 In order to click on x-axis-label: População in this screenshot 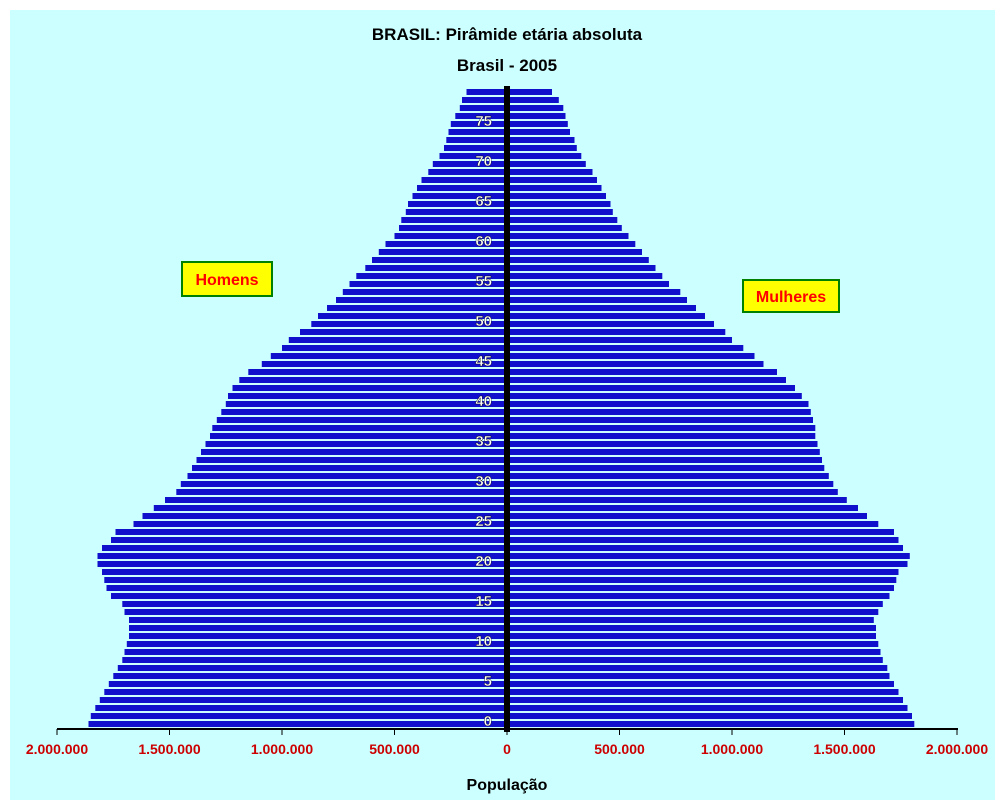, I will do `click(507, 785)`.